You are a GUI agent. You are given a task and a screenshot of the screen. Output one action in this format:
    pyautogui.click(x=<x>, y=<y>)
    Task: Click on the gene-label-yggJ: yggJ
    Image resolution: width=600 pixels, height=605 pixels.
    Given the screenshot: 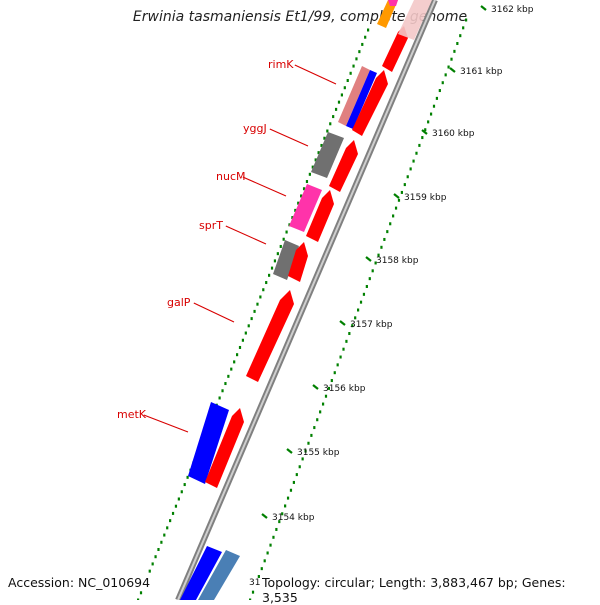 What is the action you would take?
    pyautogui.click(x=255, y=128)
    